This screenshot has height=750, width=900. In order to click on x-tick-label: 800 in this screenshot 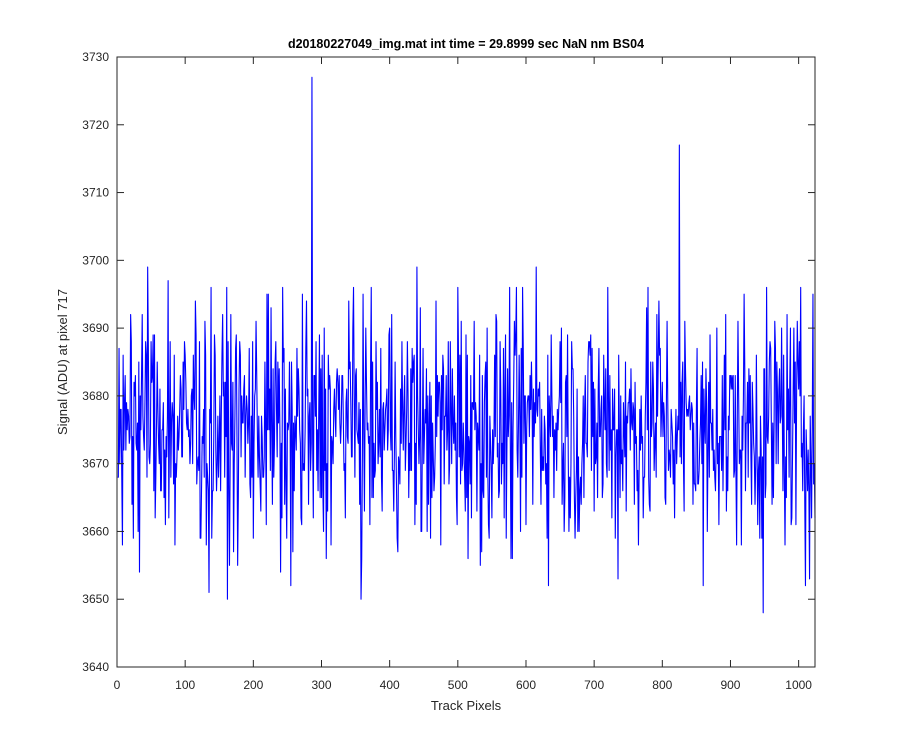, I will do `click(662, 685)`.